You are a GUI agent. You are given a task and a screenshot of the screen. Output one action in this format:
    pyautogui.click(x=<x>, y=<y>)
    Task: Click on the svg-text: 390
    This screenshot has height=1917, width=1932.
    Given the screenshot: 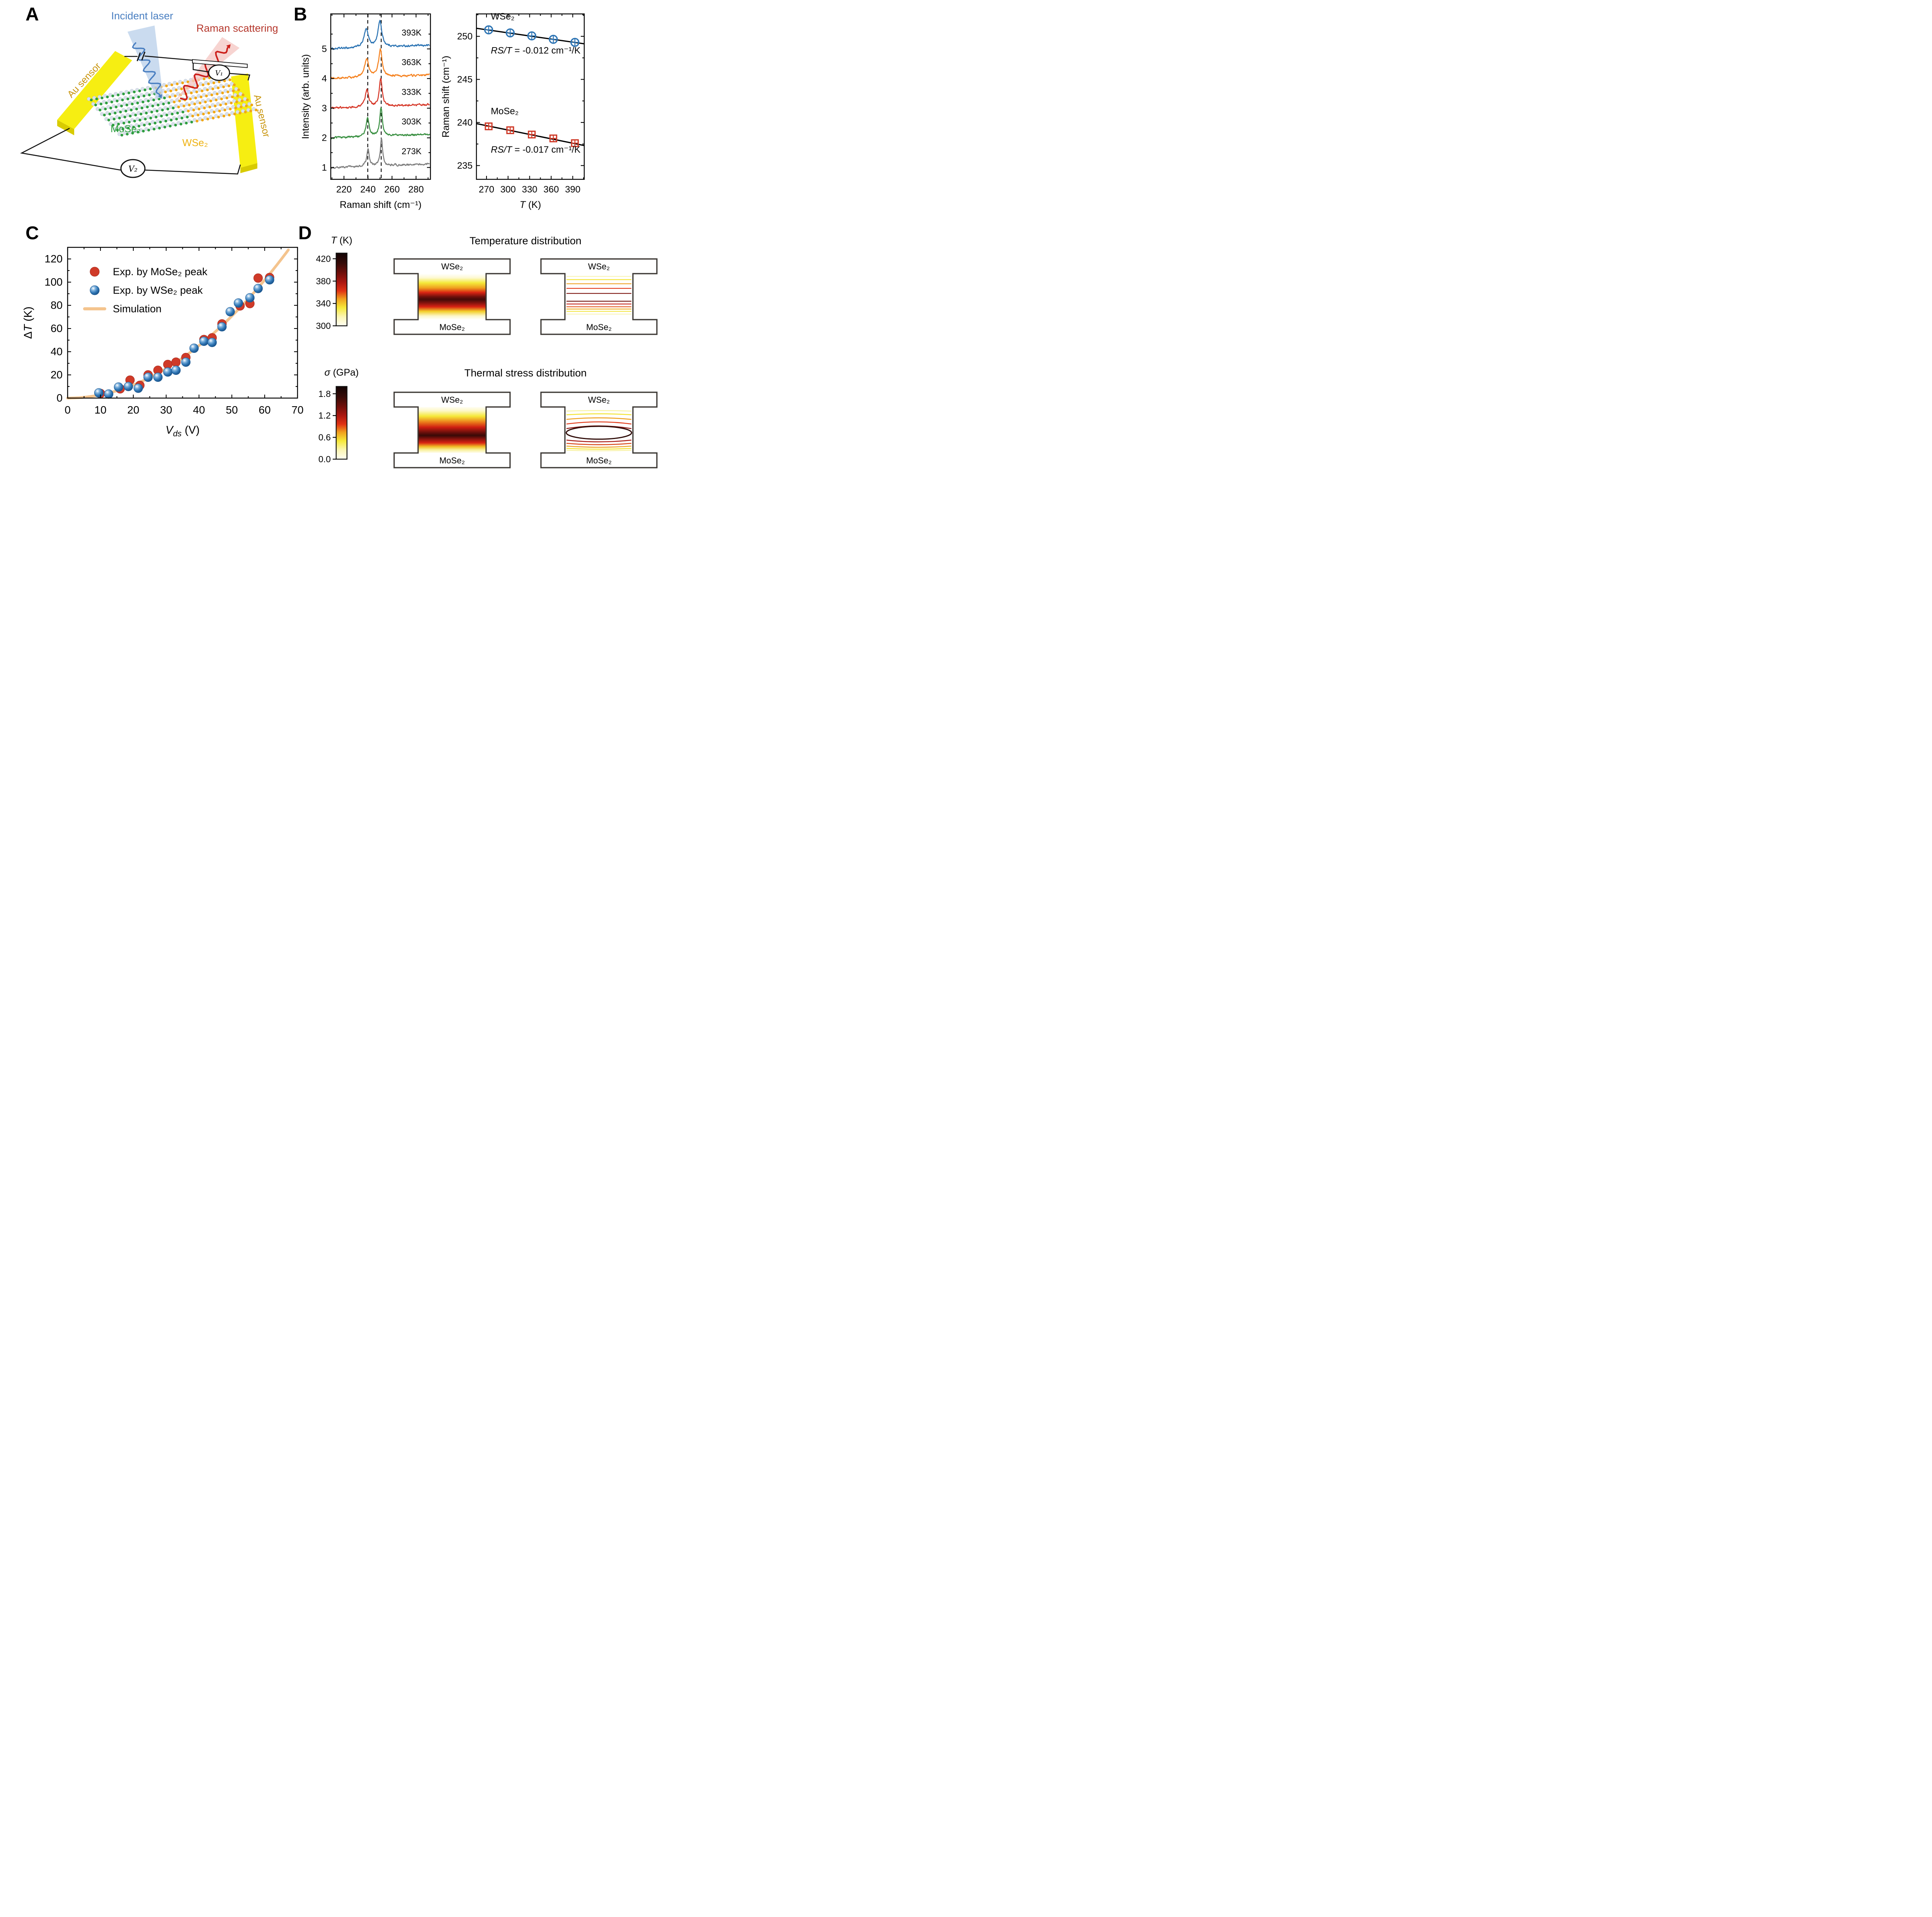 What is the action you would take?
    pyautogui.click(x=572, y=190)
    